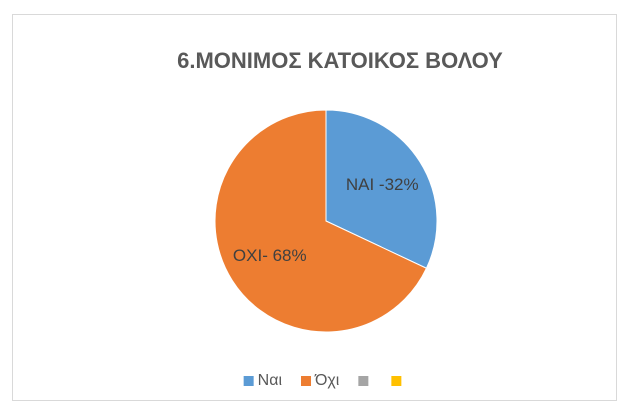 This screenshot has height=410, width=629. I want to click on data-labels: ΝΑΙ -32% ΟΧΙ- 68%, so click(326, 220).